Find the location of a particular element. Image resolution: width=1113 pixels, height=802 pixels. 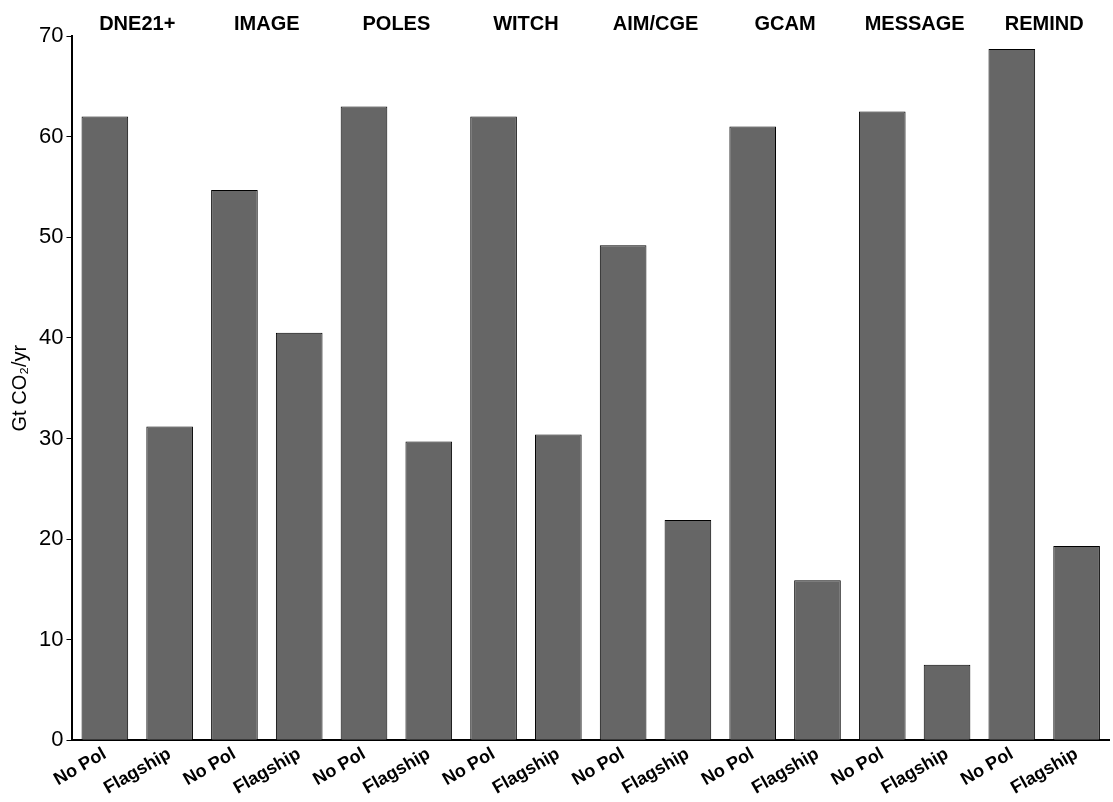

y-tick-label: 10 is located at coordinates (51, 638).